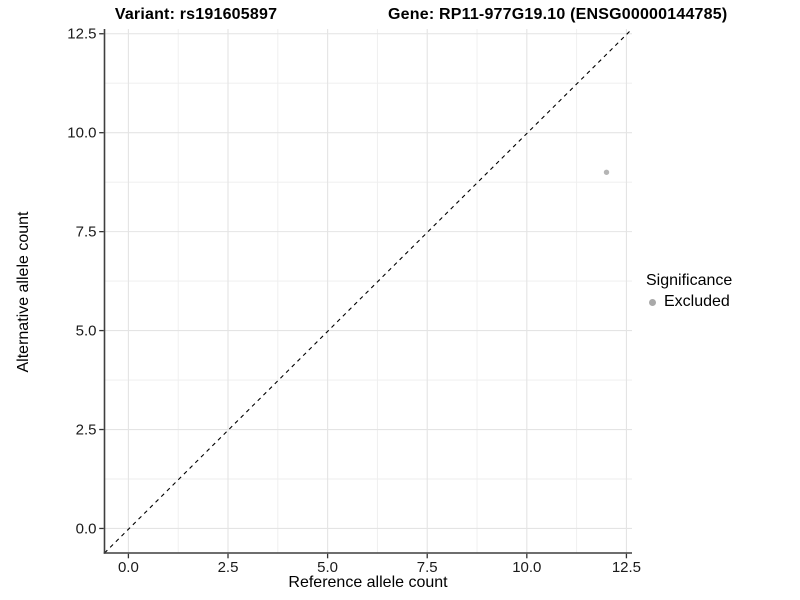 Image resolution: width=800 pixels, height=600 pixels. What do you see at coordinates (626, 567) in the screenshot?
I see `x-tick-label: 12.5` at bounding box center [626, 567].